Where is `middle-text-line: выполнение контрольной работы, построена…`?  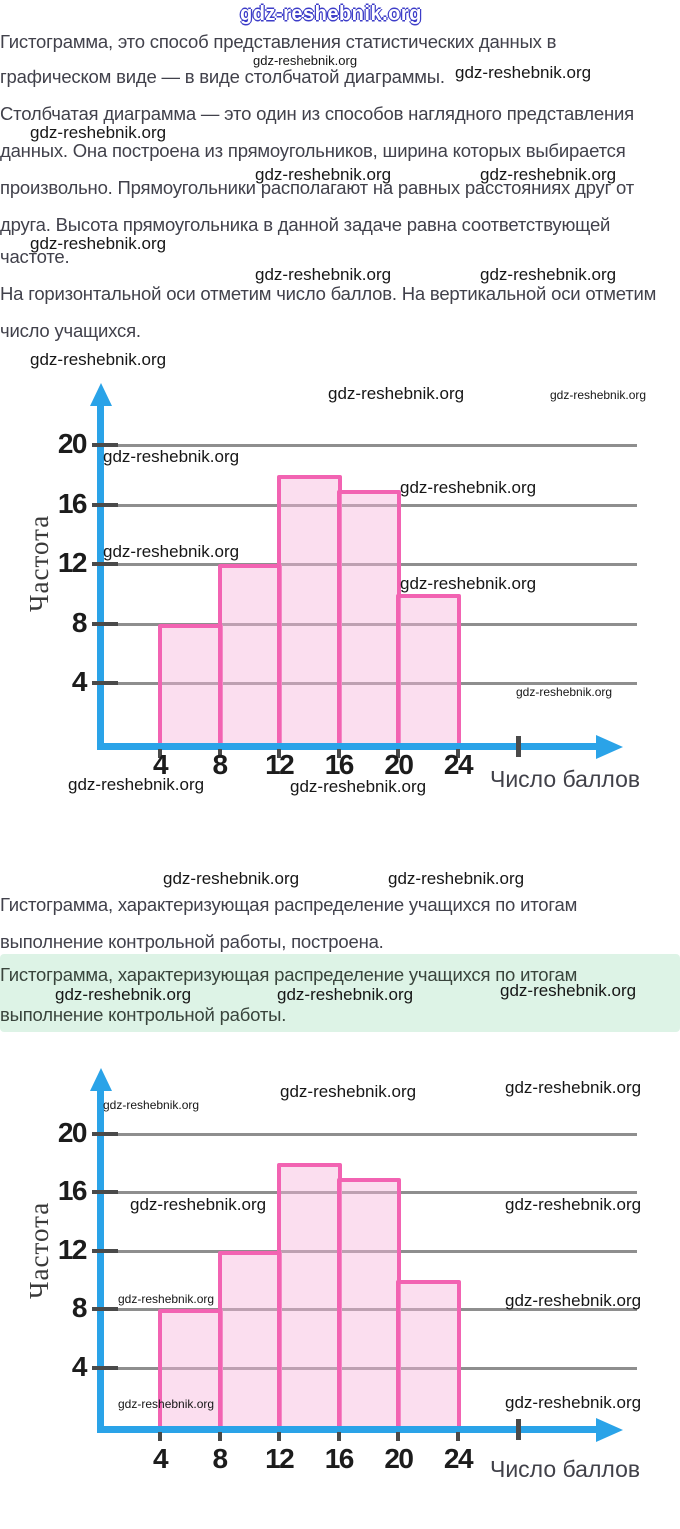
middle-text-line: выполнение контрольной работы, построена… is located at coordinates (192, 941).